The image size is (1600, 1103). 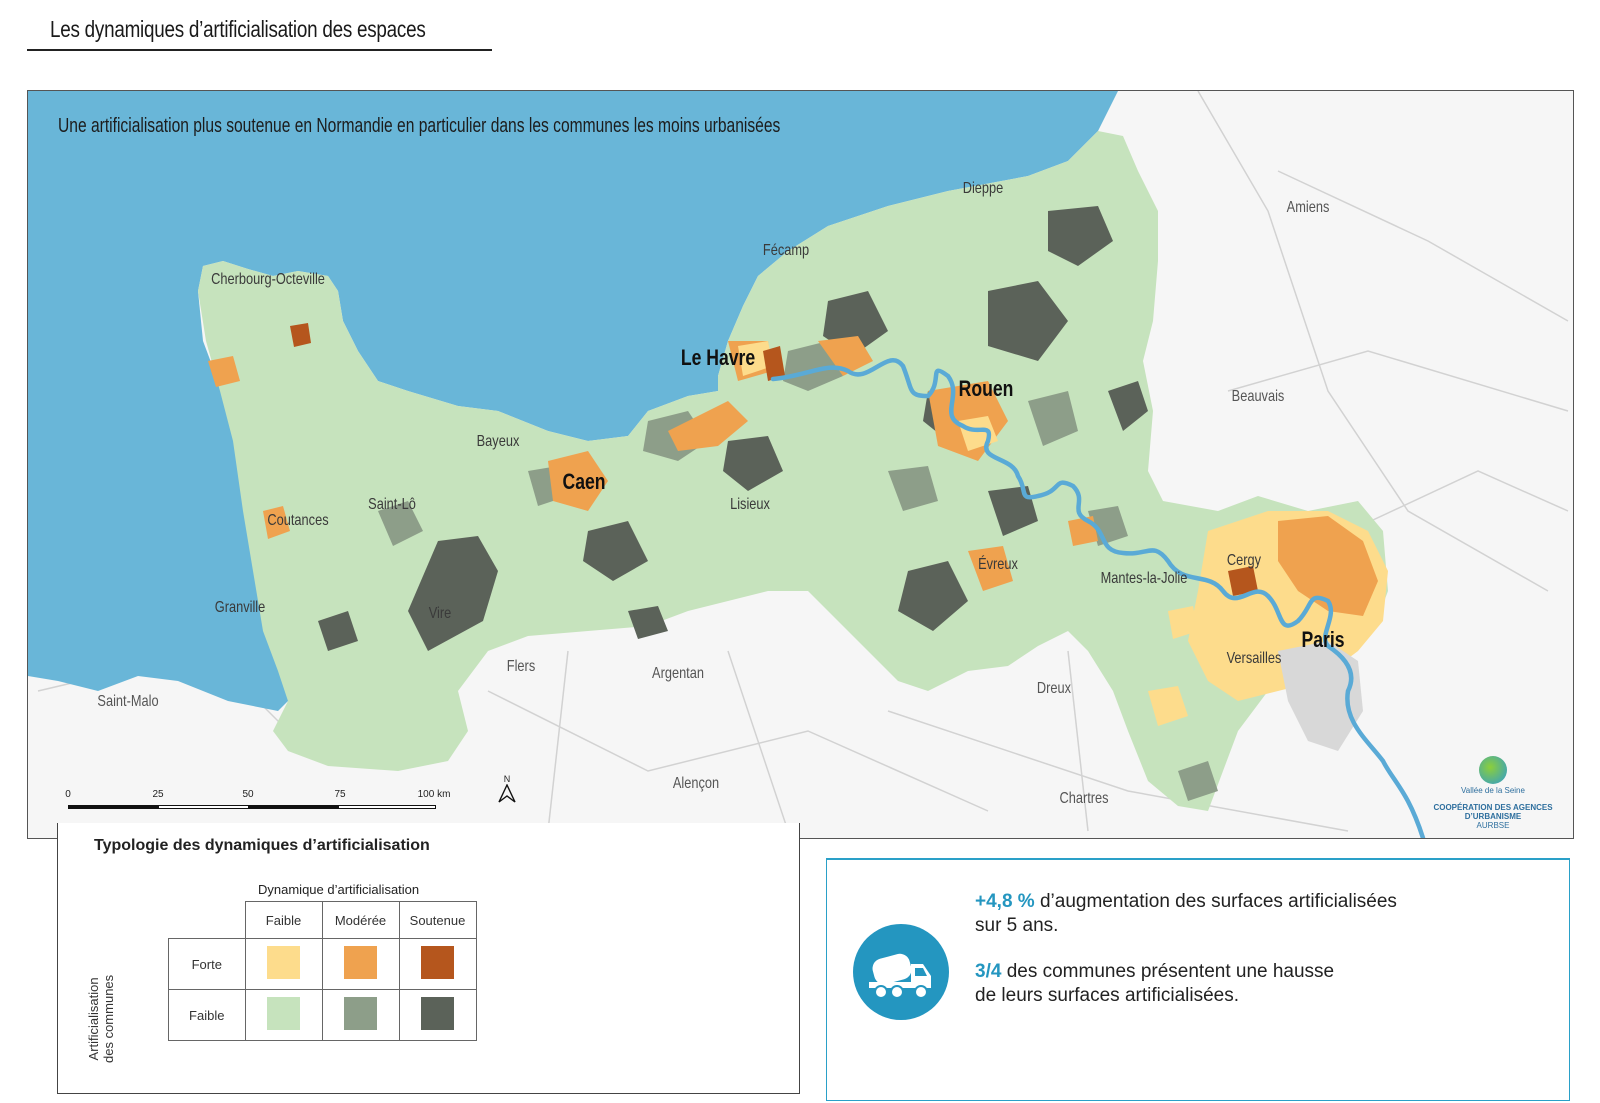 What do you see at coordinates (1323, 639) in the screenshot?
I see `city-paris: Paris` at bounding box center [1323, 639].